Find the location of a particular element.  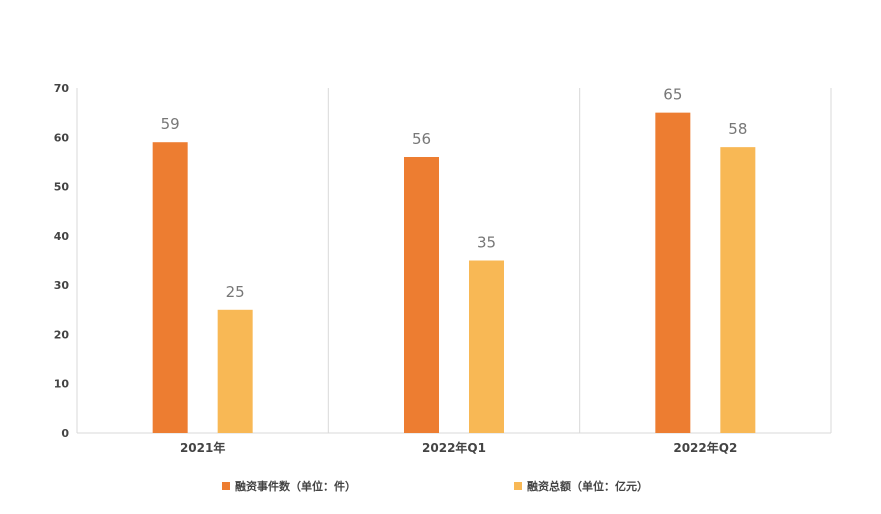

legend-item-series-2: 融资总额（单位：亿元） is located at coordinates (581, 486).